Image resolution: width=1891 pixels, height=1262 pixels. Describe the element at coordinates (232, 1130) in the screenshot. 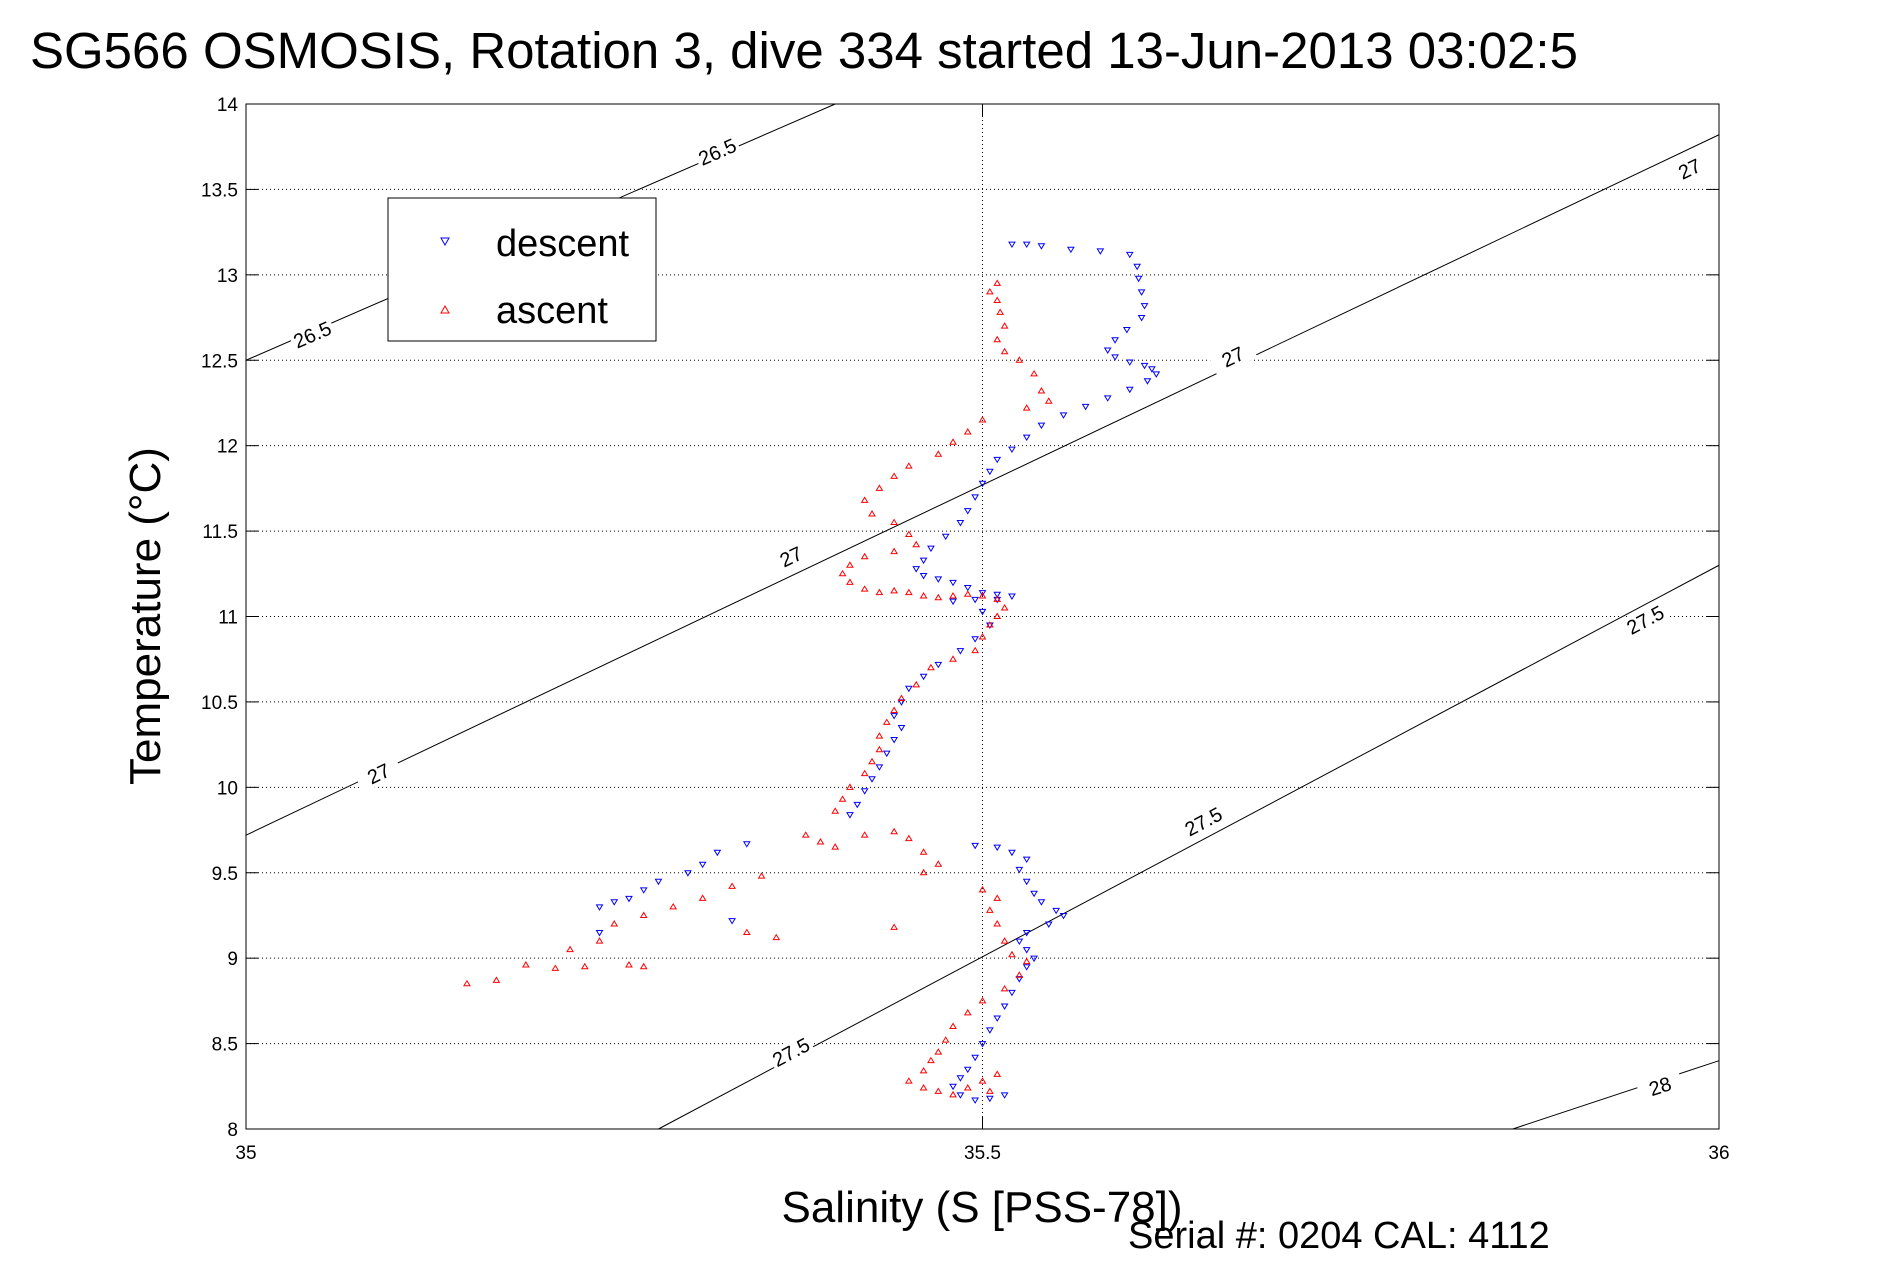

I see `y-tick-label: 8` at that location.